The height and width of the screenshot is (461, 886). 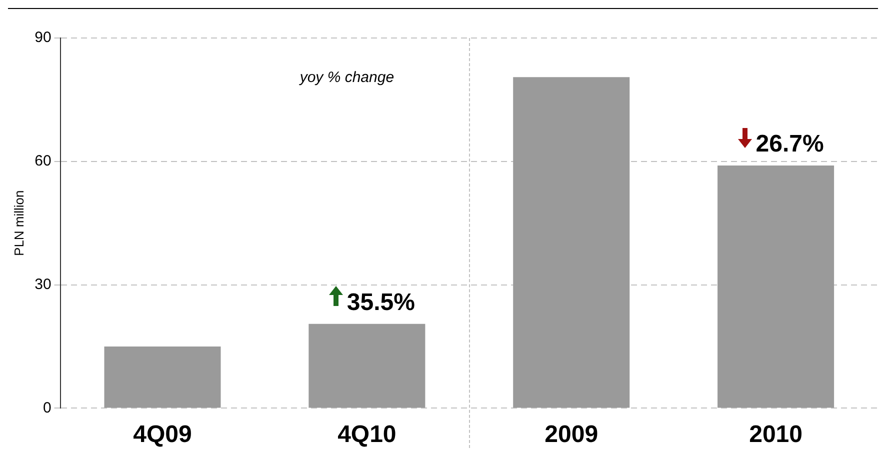 I want to click on x-tick-label: 4Q09, so click(x=162, y=434).